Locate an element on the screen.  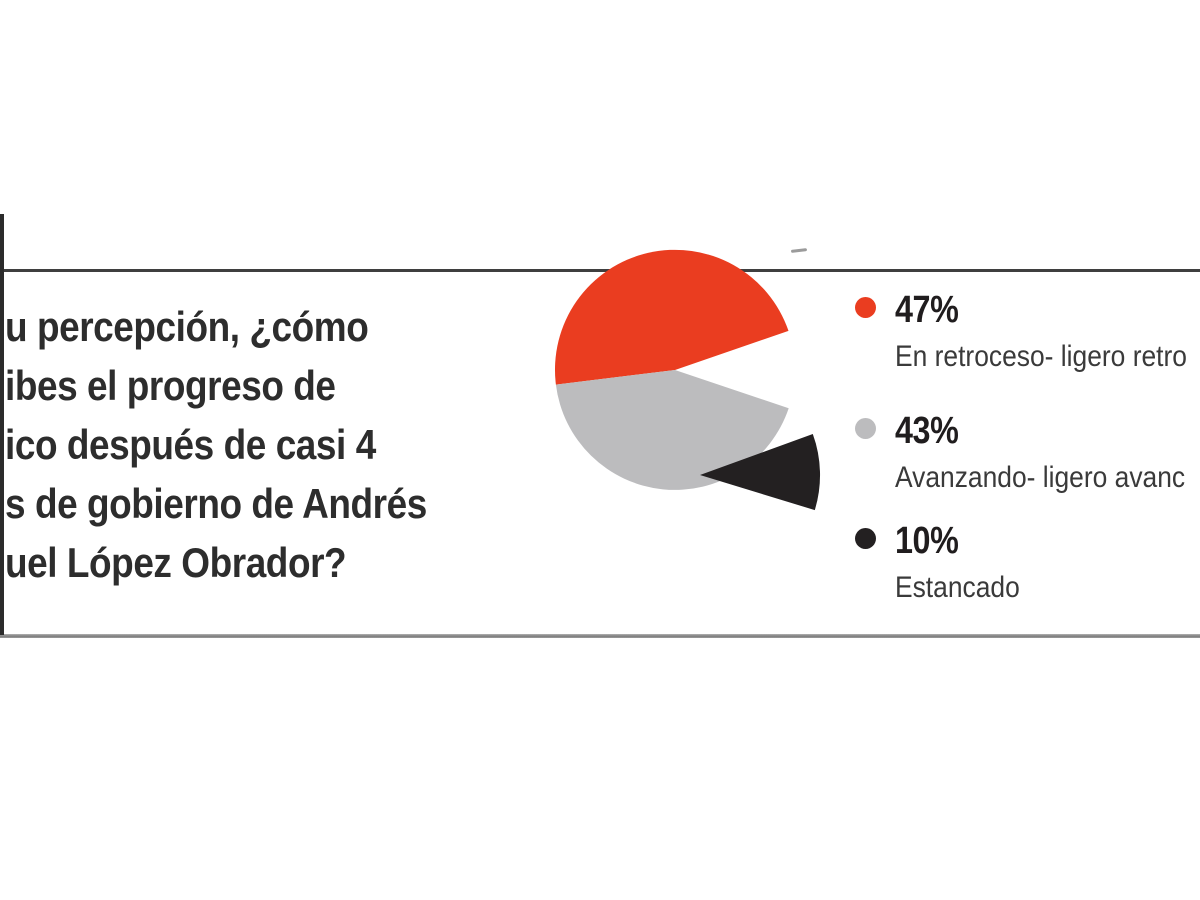
question-line: ibes el progreso de is located at coordinates (170, 385).